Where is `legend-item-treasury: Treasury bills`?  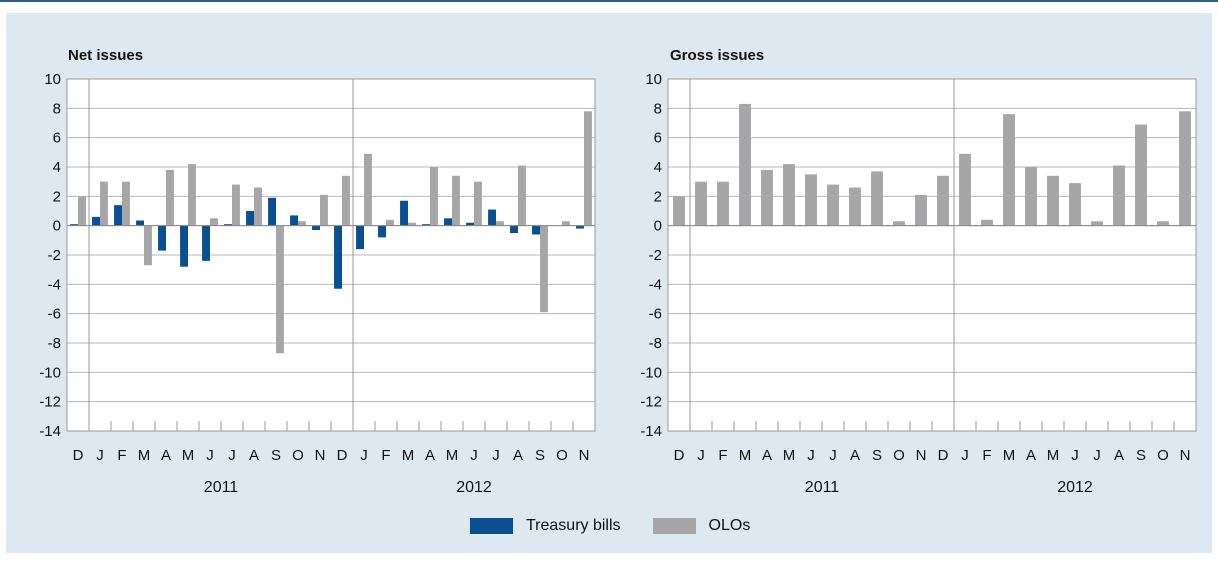 legend-item-treasury: Treasury bills is located at coordinates (545, 526).